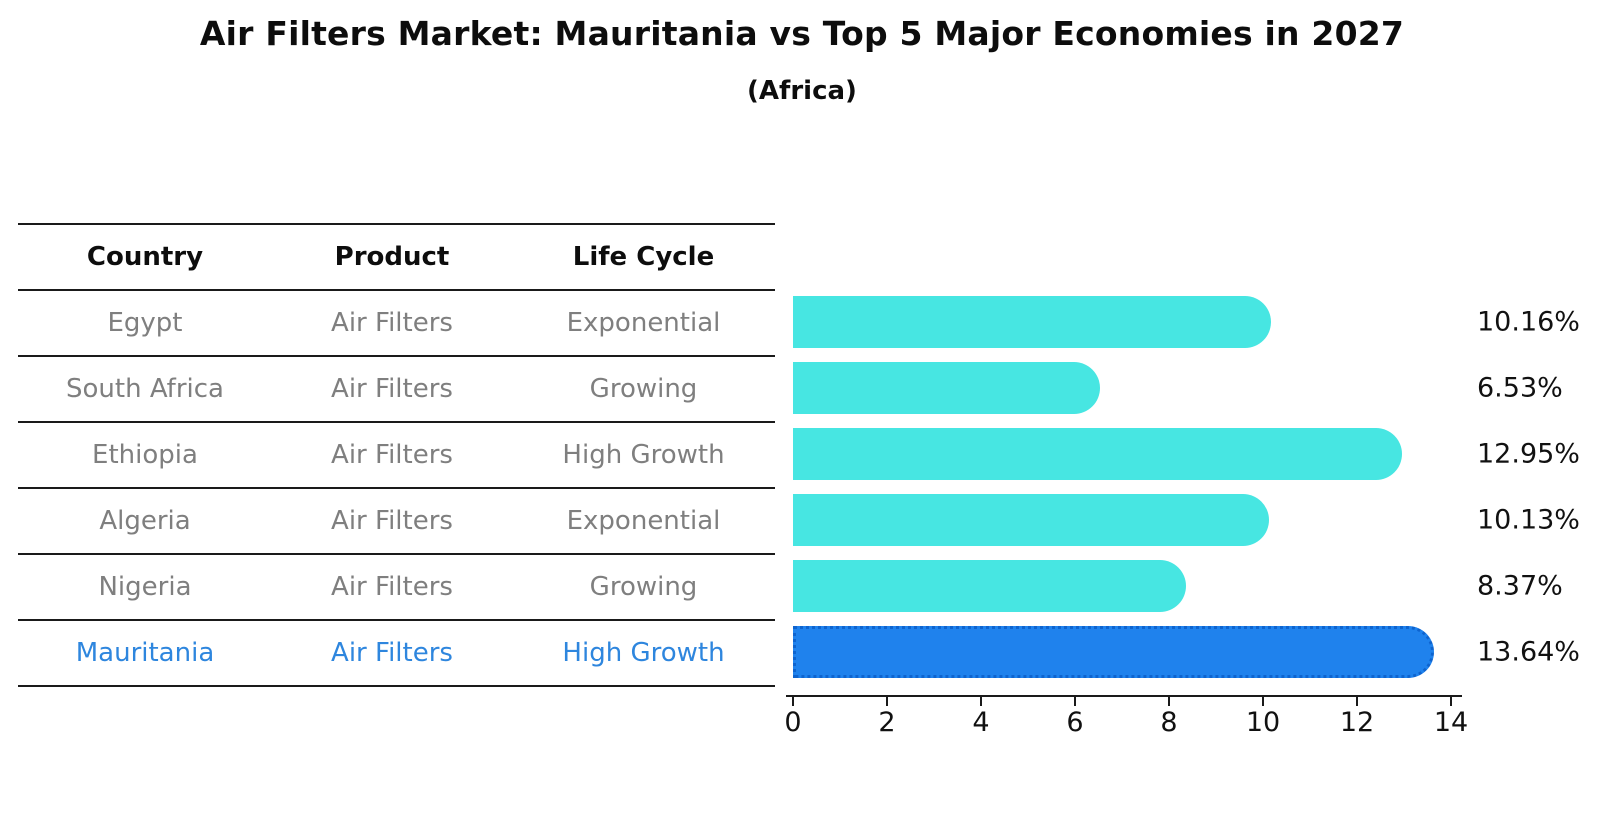 The image size is (1604, 823). What do you see at coordinates (1169, 722) in the screenshot?
I see `x-axis-tick-label-8: 8` at bounding box center [1169, 722].